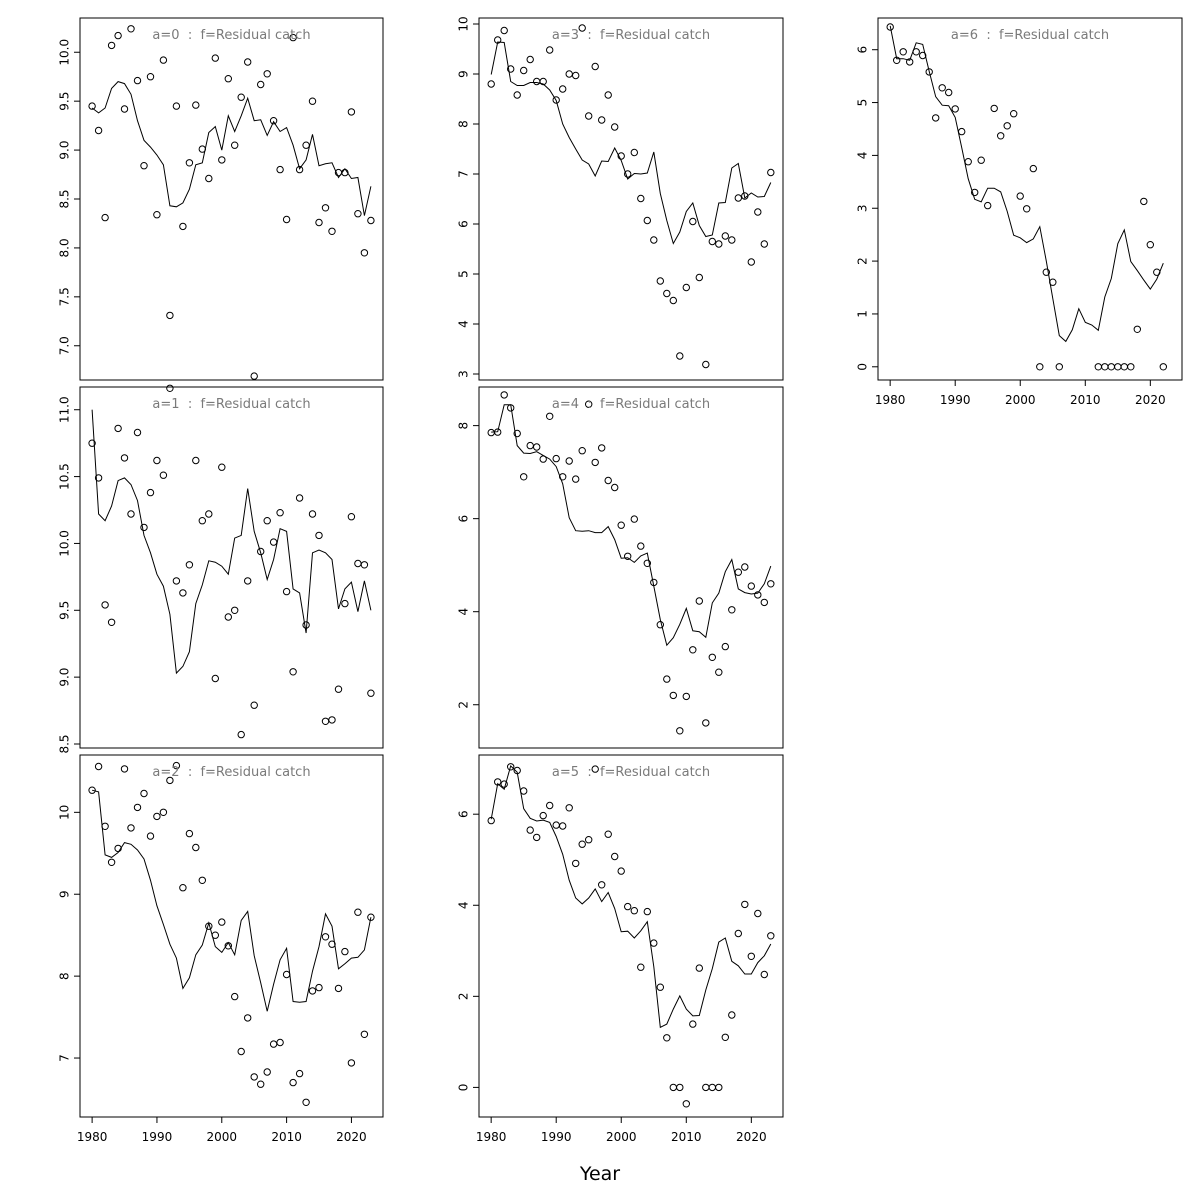 This screenshot has height=1200, width=1200. Describe the element at coordinates (92, 1137) in the screenshot. I see `x-tick-label: 1980` at that location.